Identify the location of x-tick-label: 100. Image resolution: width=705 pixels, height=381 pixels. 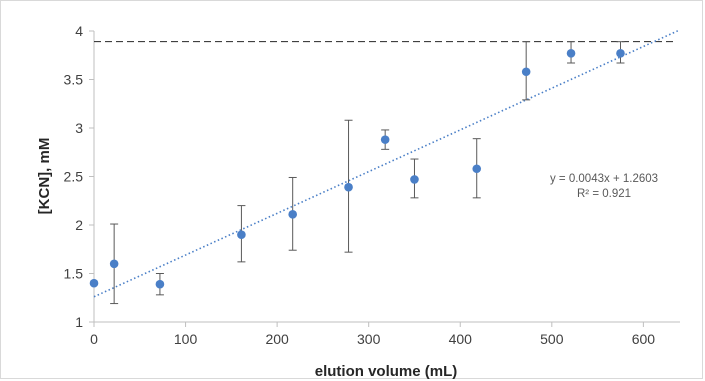
(186, 339).